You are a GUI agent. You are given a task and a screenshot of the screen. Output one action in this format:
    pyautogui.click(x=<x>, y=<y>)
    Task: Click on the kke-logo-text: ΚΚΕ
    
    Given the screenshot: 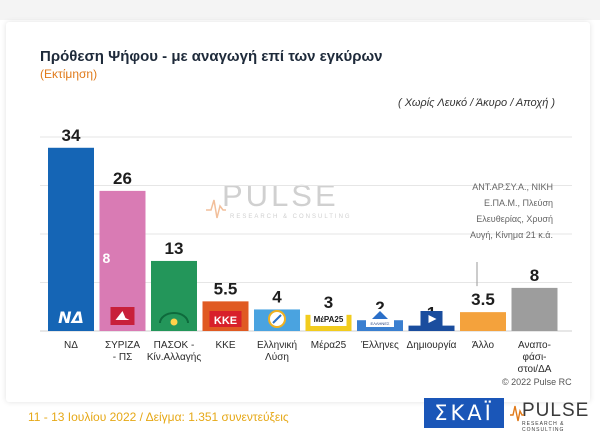 What is the action you would take?
    pyautogui.click(x=225, y=321)
    